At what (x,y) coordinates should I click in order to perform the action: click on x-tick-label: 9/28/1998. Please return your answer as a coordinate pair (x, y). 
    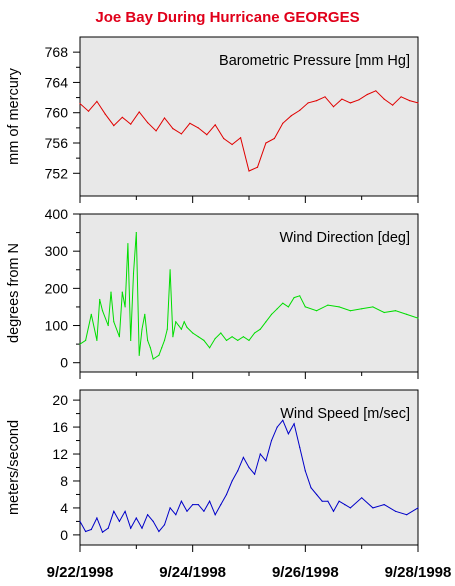
    Looking at the image, I should click on (418, 572).